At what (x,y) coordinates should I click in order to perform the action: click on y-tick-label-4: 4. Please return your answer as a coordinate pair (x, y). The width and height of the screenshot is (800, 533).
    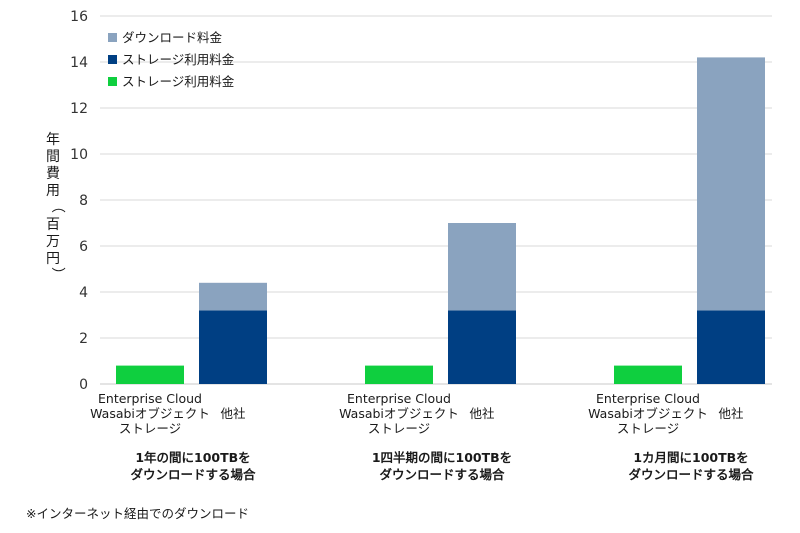
    Looking at the image, I should click on (83, 293).